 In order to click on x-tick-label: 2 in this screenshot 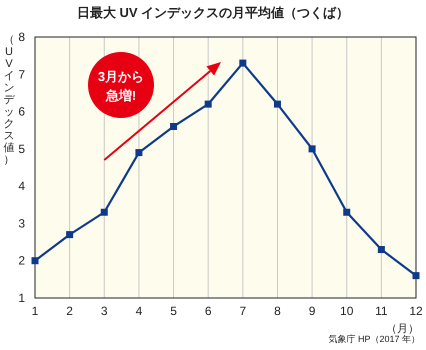, I will do `click(70, 311)`.